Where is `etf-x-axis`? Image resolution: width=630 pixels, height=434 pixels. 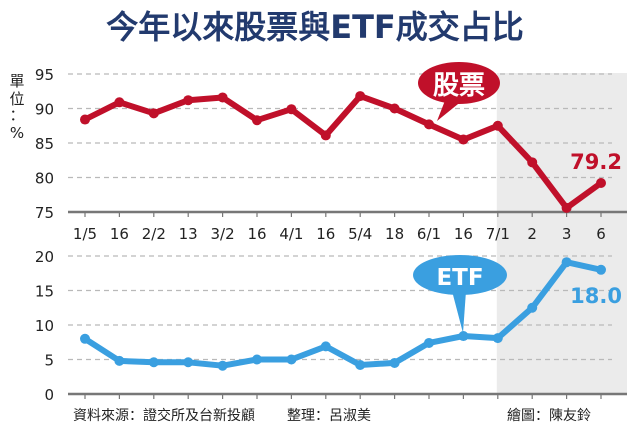
etf-x-axis is located at coordinates (347, 395).